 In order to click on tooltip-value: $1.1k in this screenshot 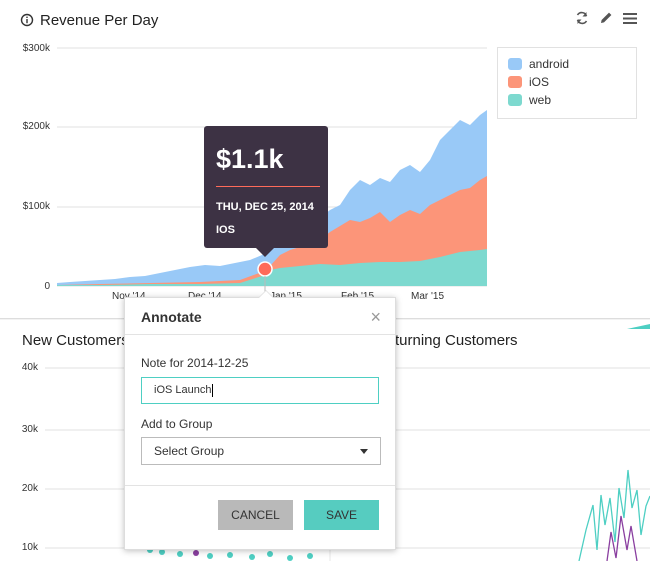, I will do `click(250, 159)`.